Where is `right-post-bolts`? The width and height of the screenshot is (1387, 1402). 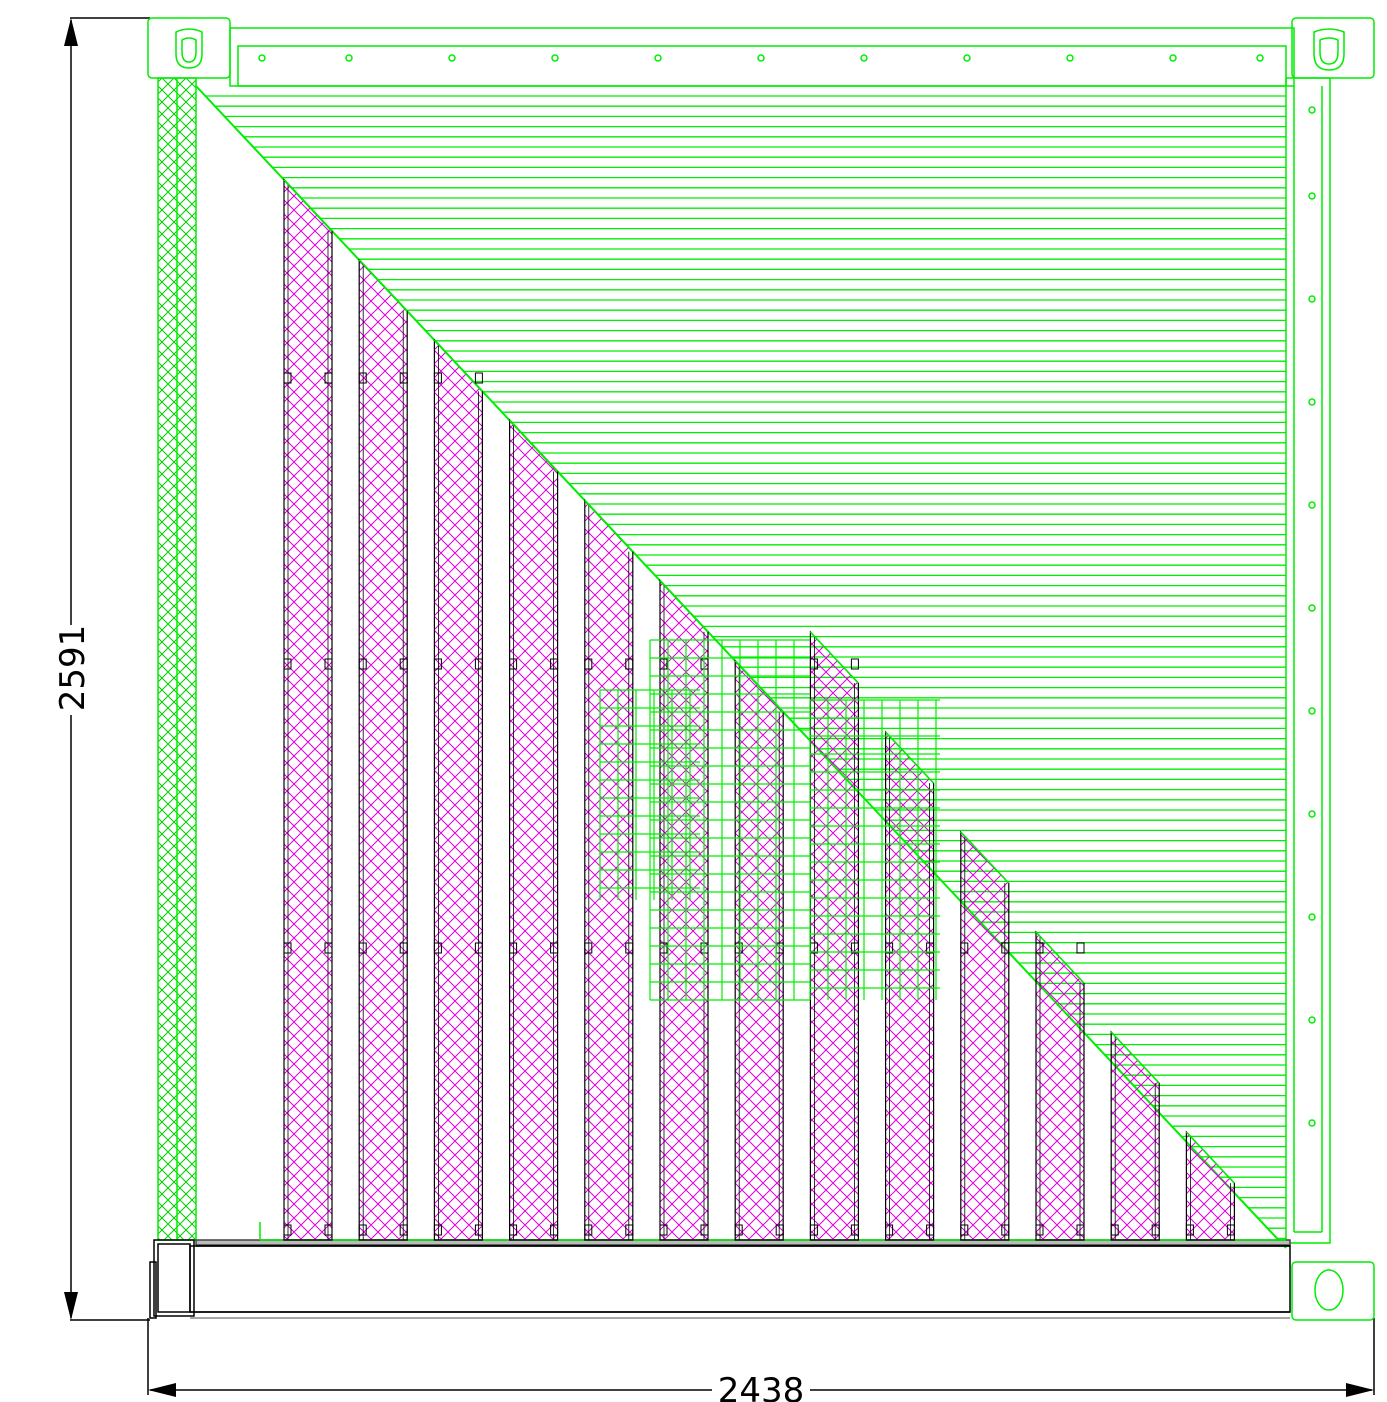
right-post-bolts is located at coordinates (1312, 616).